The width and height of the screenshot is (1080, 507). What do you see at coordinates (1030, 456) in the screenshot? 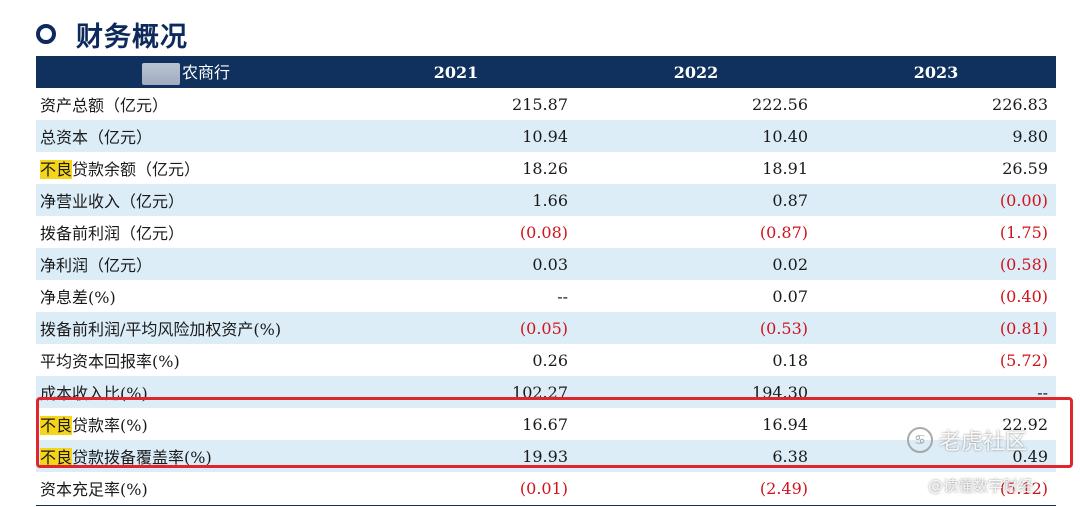
I see `value-cell-2023: 0.49` at bounding box center [1030, 456].